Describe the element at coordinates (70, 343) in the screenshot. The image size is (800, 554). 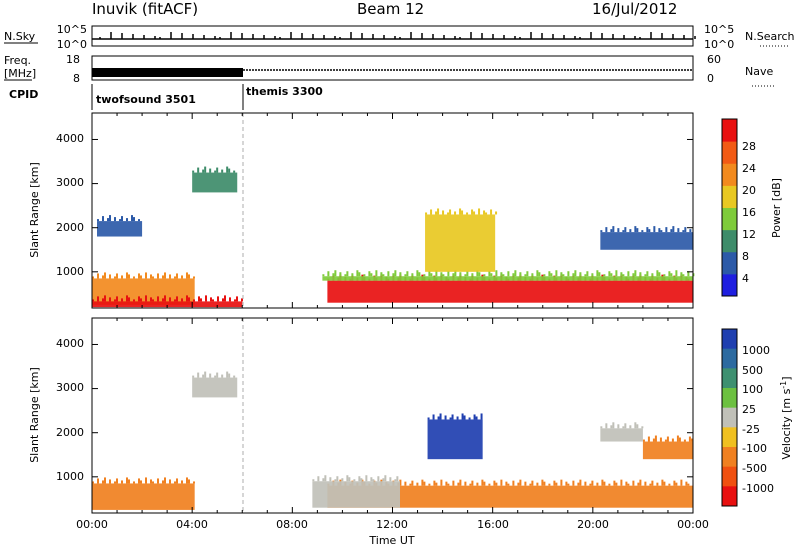
I see `velocity-ytick-4000: 4000` at that location.